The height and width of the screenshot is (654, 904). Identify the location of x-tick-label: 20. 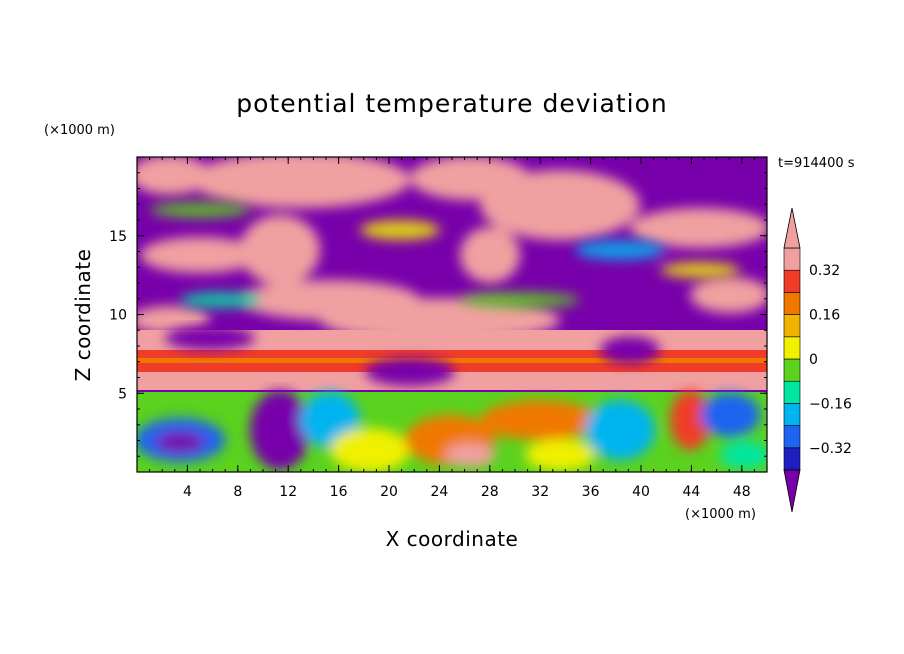
(389, 492).